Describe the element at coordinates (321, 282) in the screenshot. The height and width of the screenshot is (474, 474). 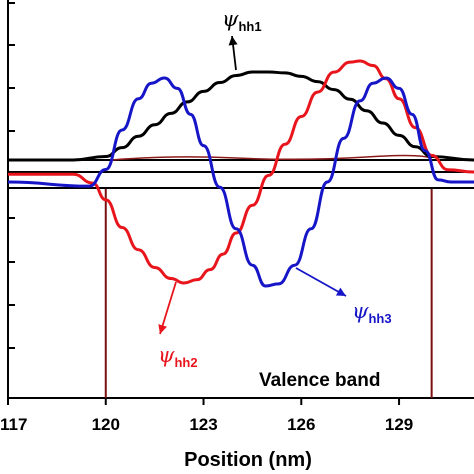
I see `annotation-arrow-hh3` at that location.